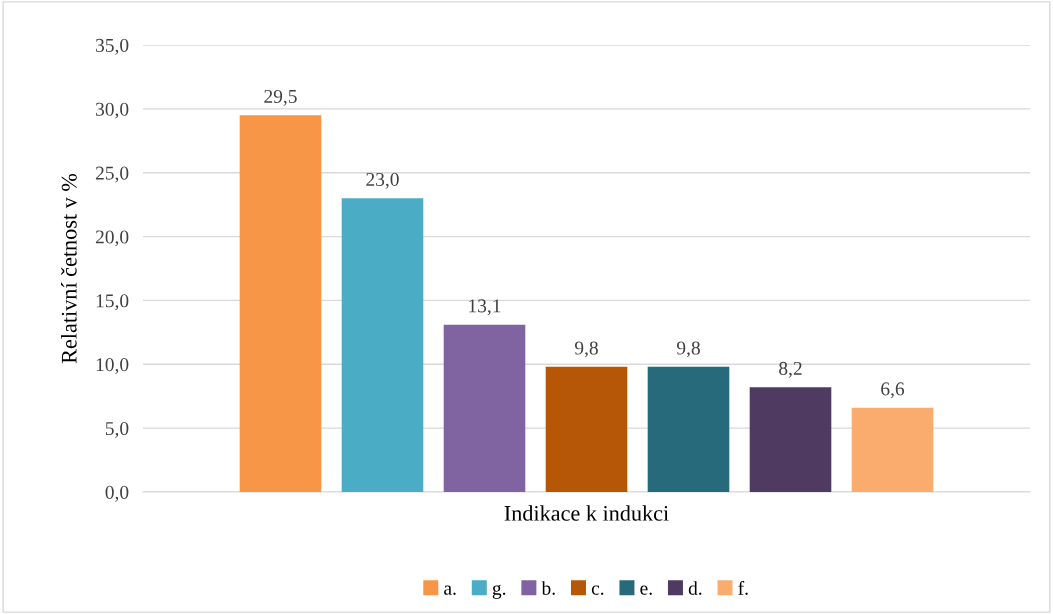 The width and height of the screenshot is (1053, 614). What do you see at coordinates (69, 268) in the screenshot?
I see `y-axis-title: Relativní četnost v %` at bounding box center [69, 268].